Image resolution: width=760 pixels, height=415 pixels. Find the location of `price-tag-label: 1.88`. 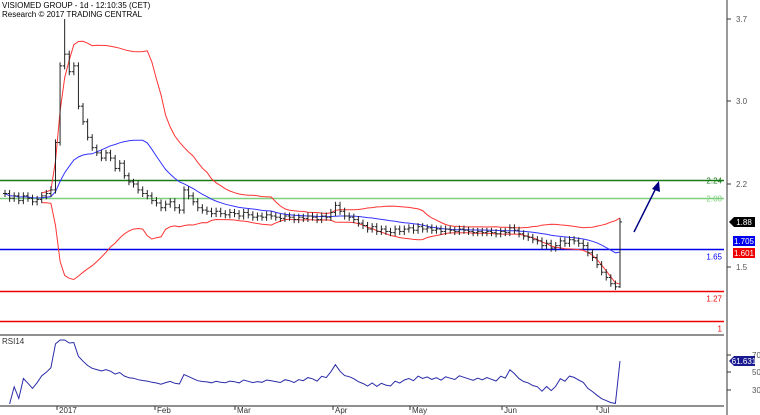

price-tag-label: 1.88 is located at coordinates (744, 222).